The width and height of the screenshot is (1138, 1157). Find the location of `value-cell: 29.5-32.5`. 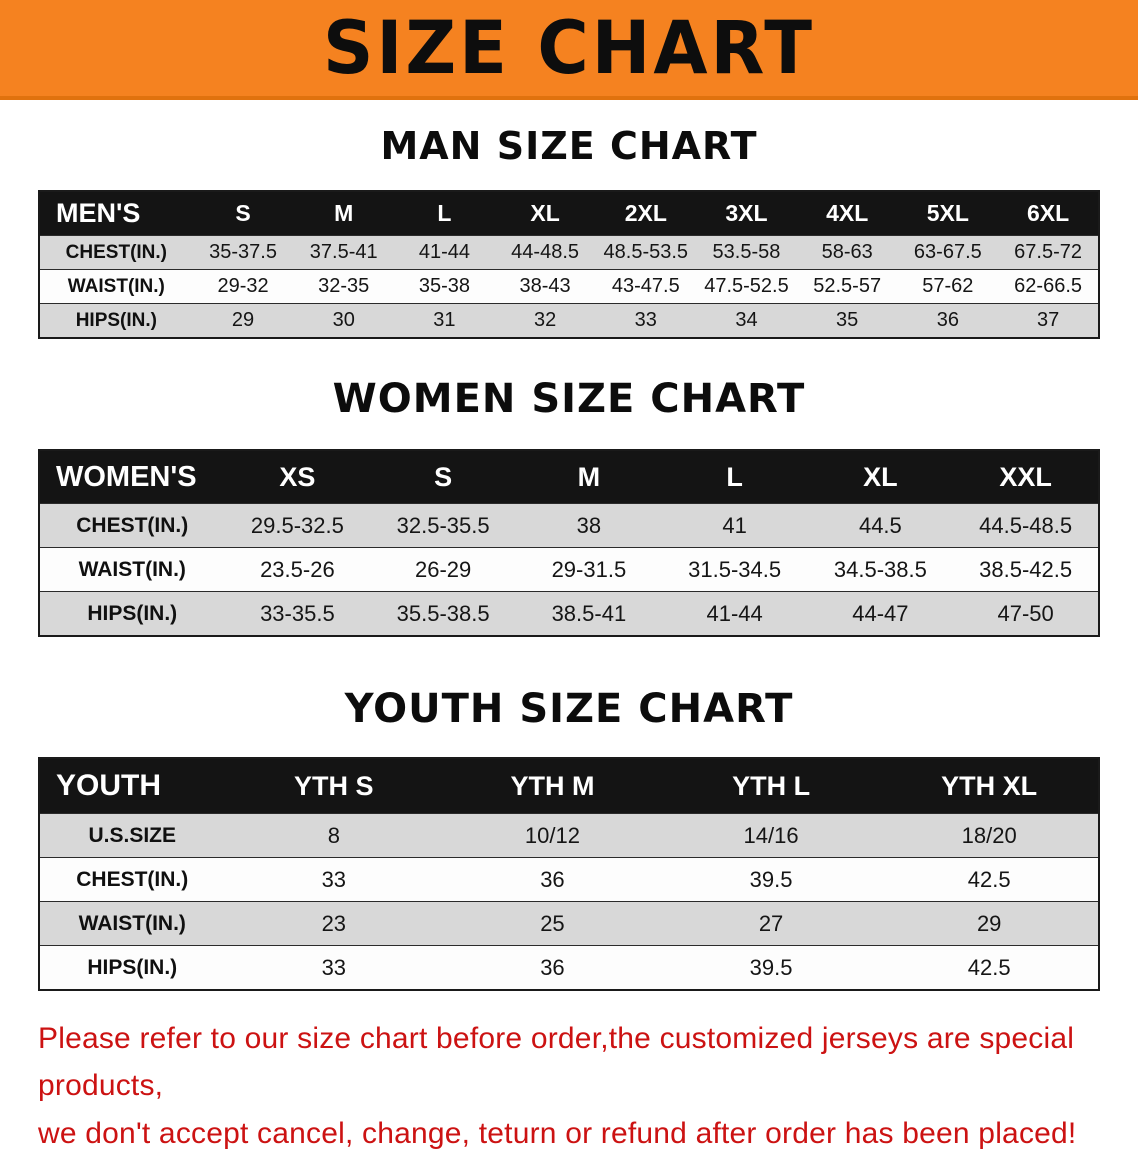

value-cell: 29.5-32.5 is located at coordinates (297, 525).